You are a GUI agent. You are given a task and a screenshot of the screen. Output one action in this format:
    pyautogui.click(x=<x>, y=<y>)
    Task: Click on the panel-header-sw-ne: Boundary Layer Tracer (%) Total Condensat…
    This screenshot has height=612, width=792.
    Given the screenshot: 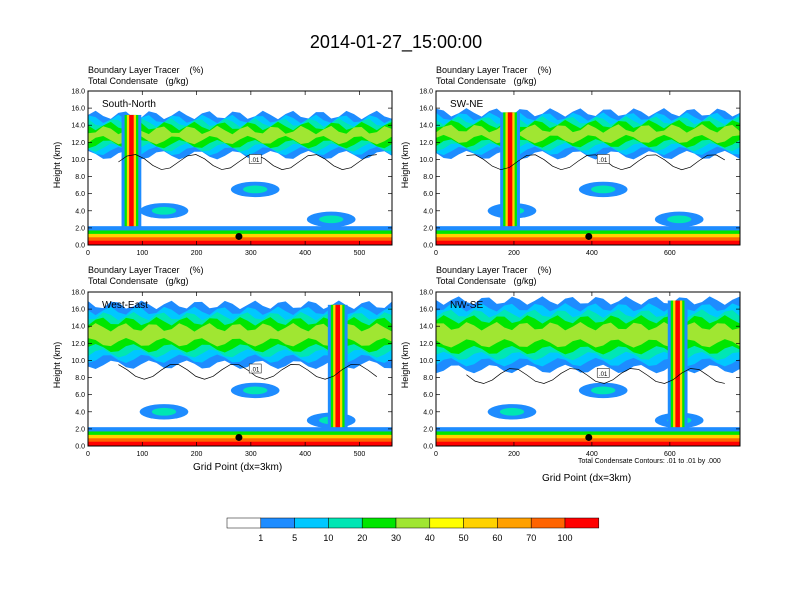 What is the action you would take?
    pyautogui.click(x=494, y=76)
    